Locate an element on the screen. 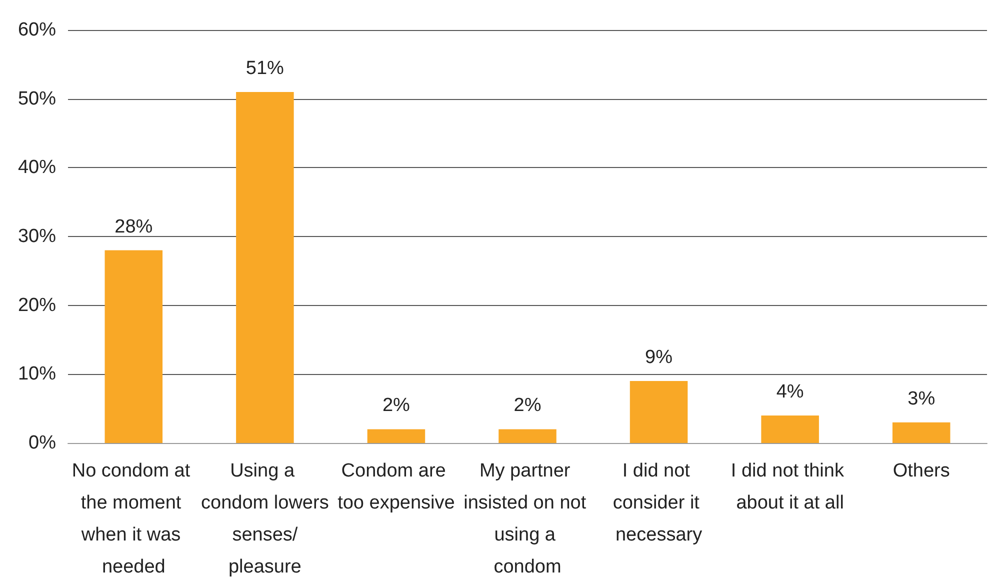 This screenshot has width=995, height=584. y-tick-label: 50% is located at coordinates (37, 99).